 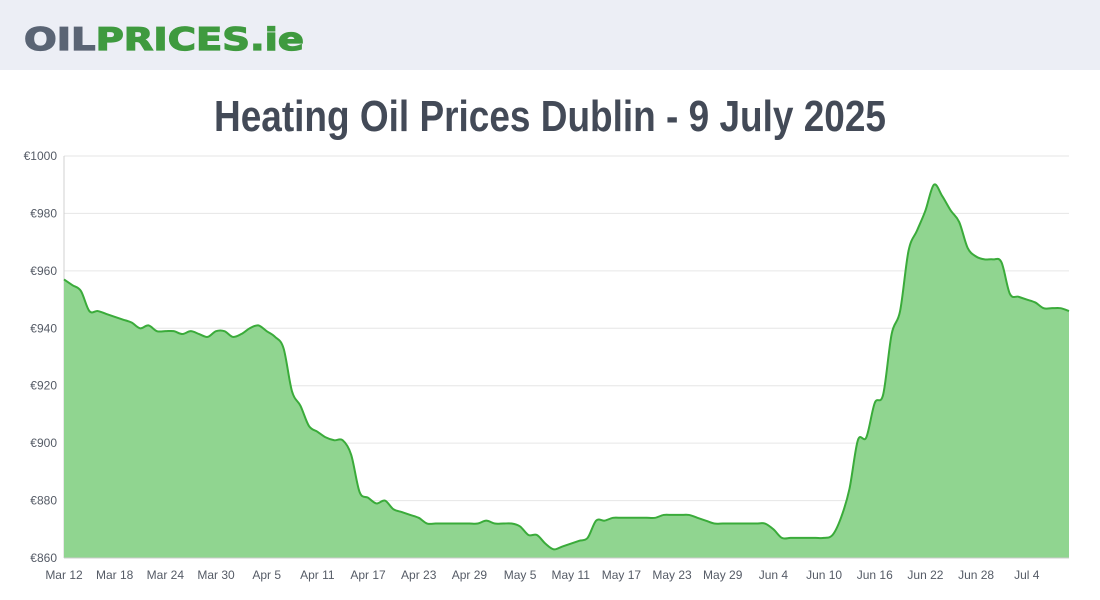 What do you see at coordinates (550, 116) in the screenshot?
I see `chart-title: Heating Oil Prices Dublin - 9 July 2025` at bounding box center [550, 116].